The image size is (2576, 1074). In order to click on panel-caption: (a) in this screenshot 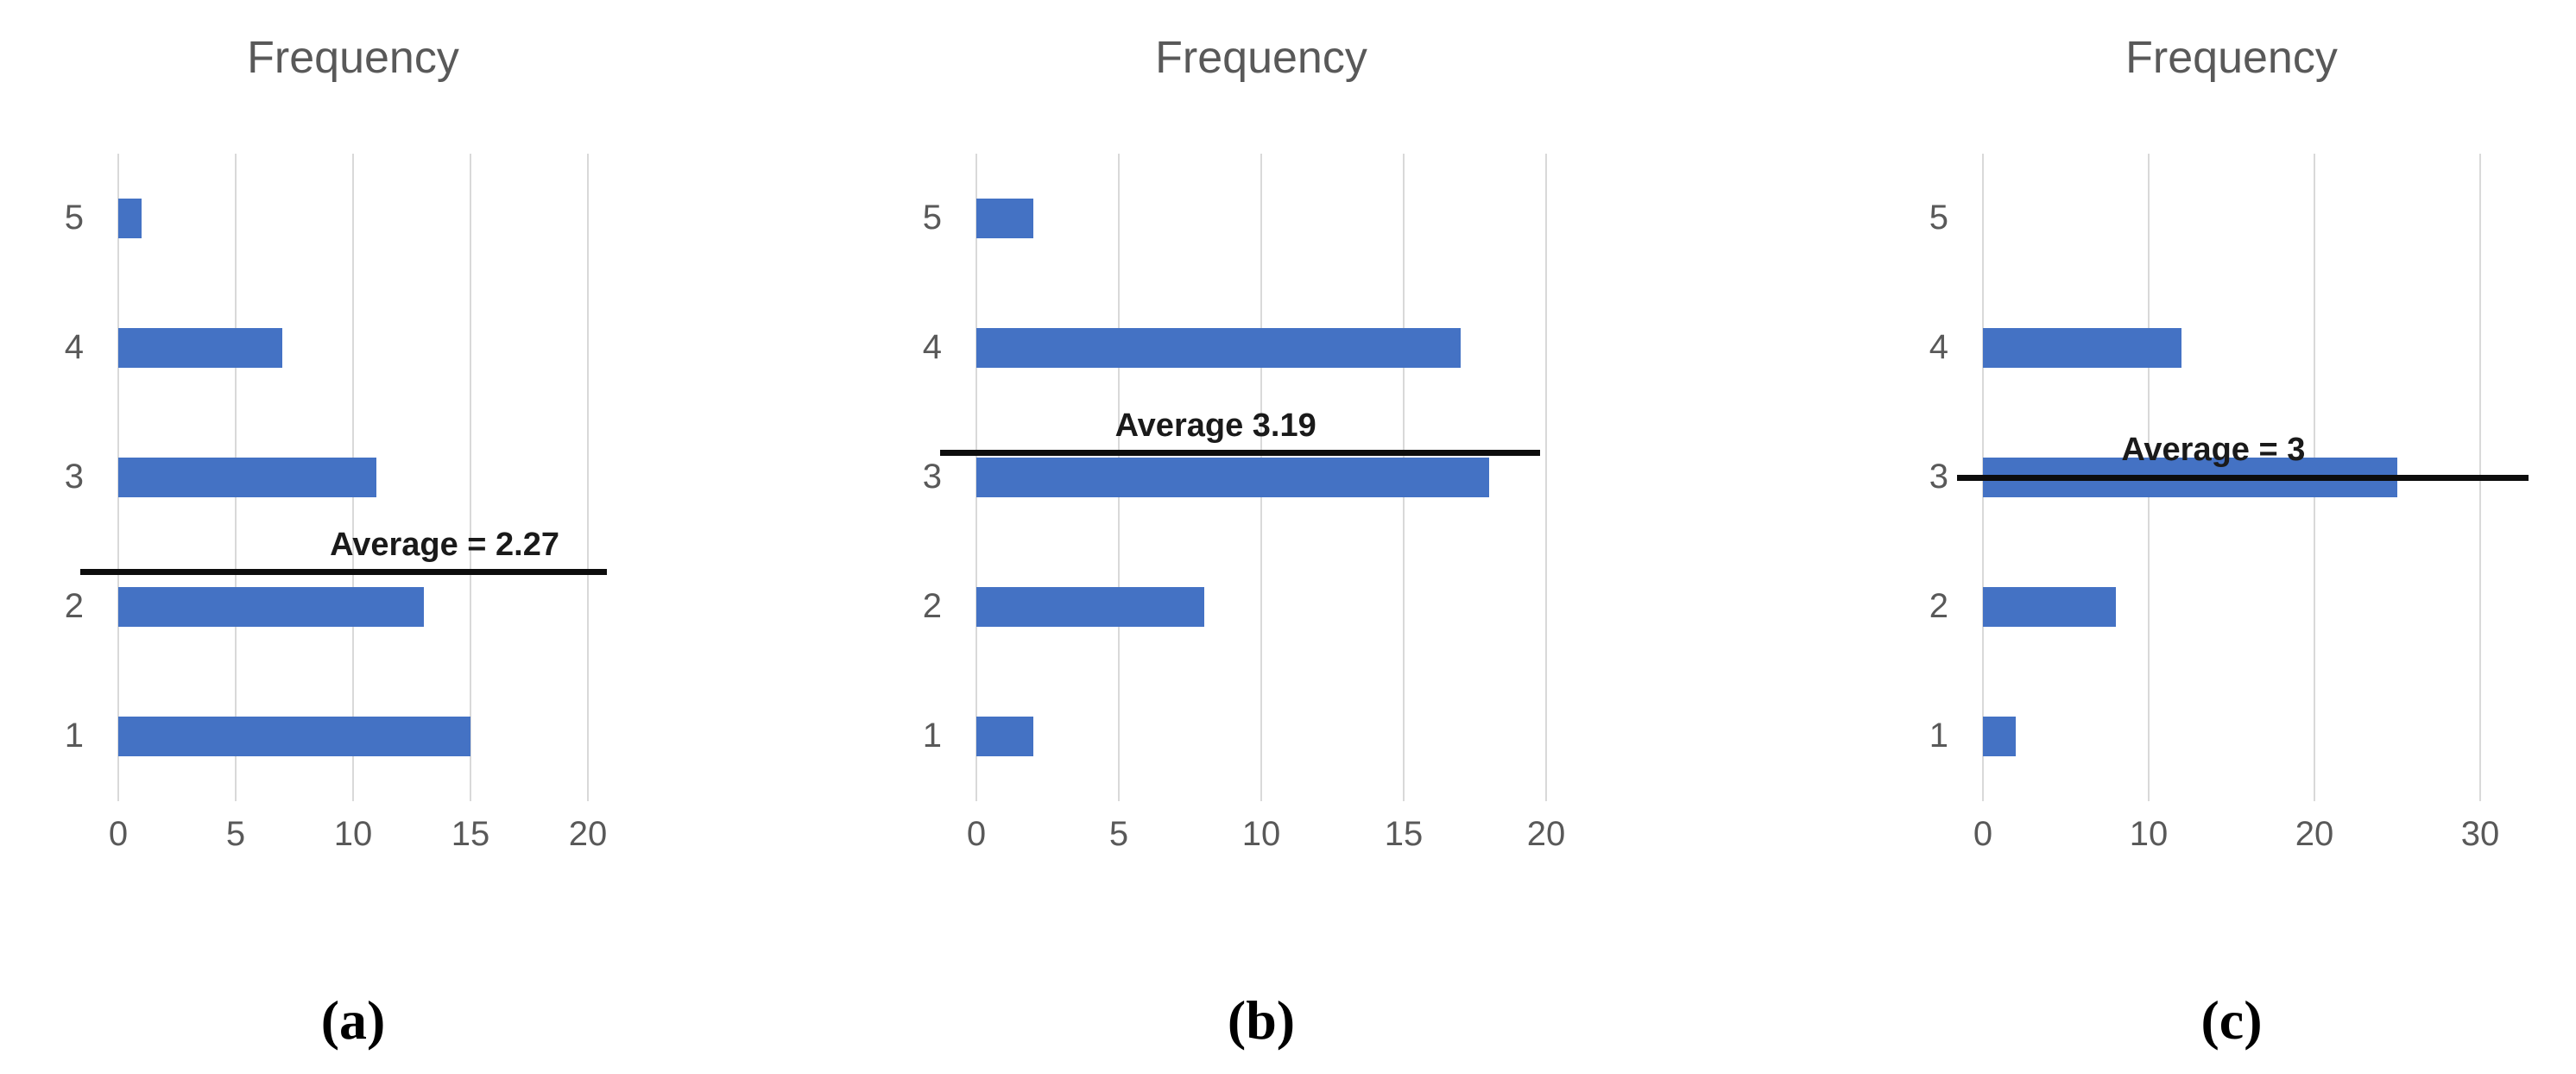, I will do `click(353, 1020)`.